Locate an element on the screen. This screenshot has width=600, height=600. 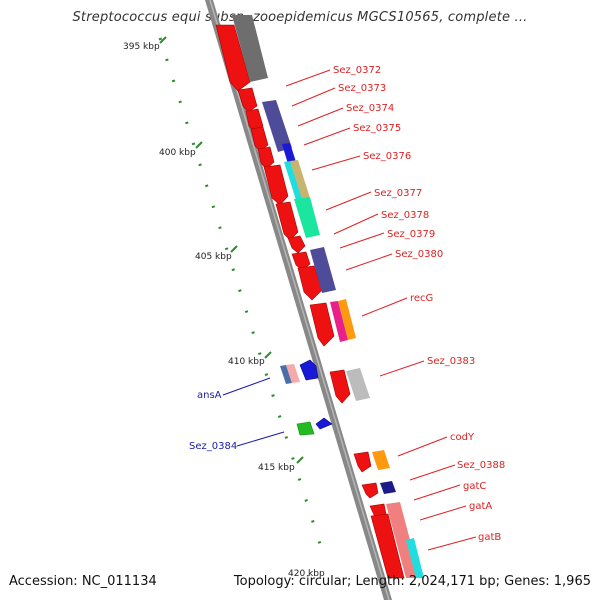
gene-label: Sez_0374 is located at coordinates (370, 108).